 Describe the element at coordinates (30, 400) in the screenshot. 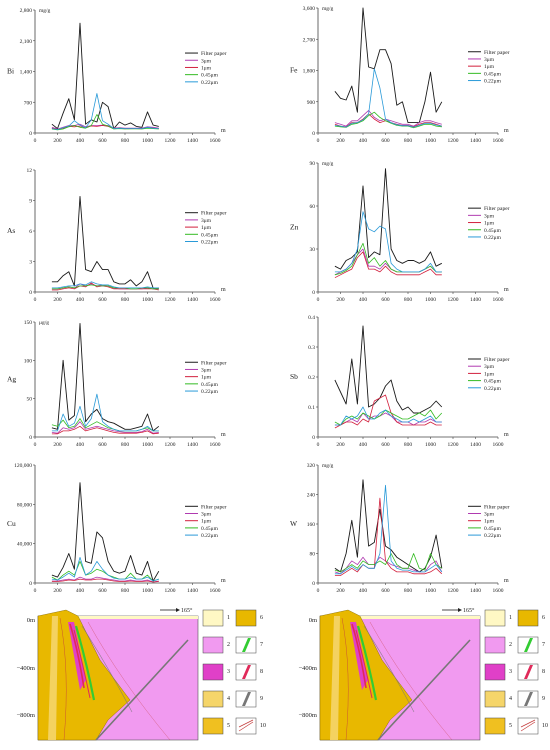

I see `y-tick-label: 50` at that location.